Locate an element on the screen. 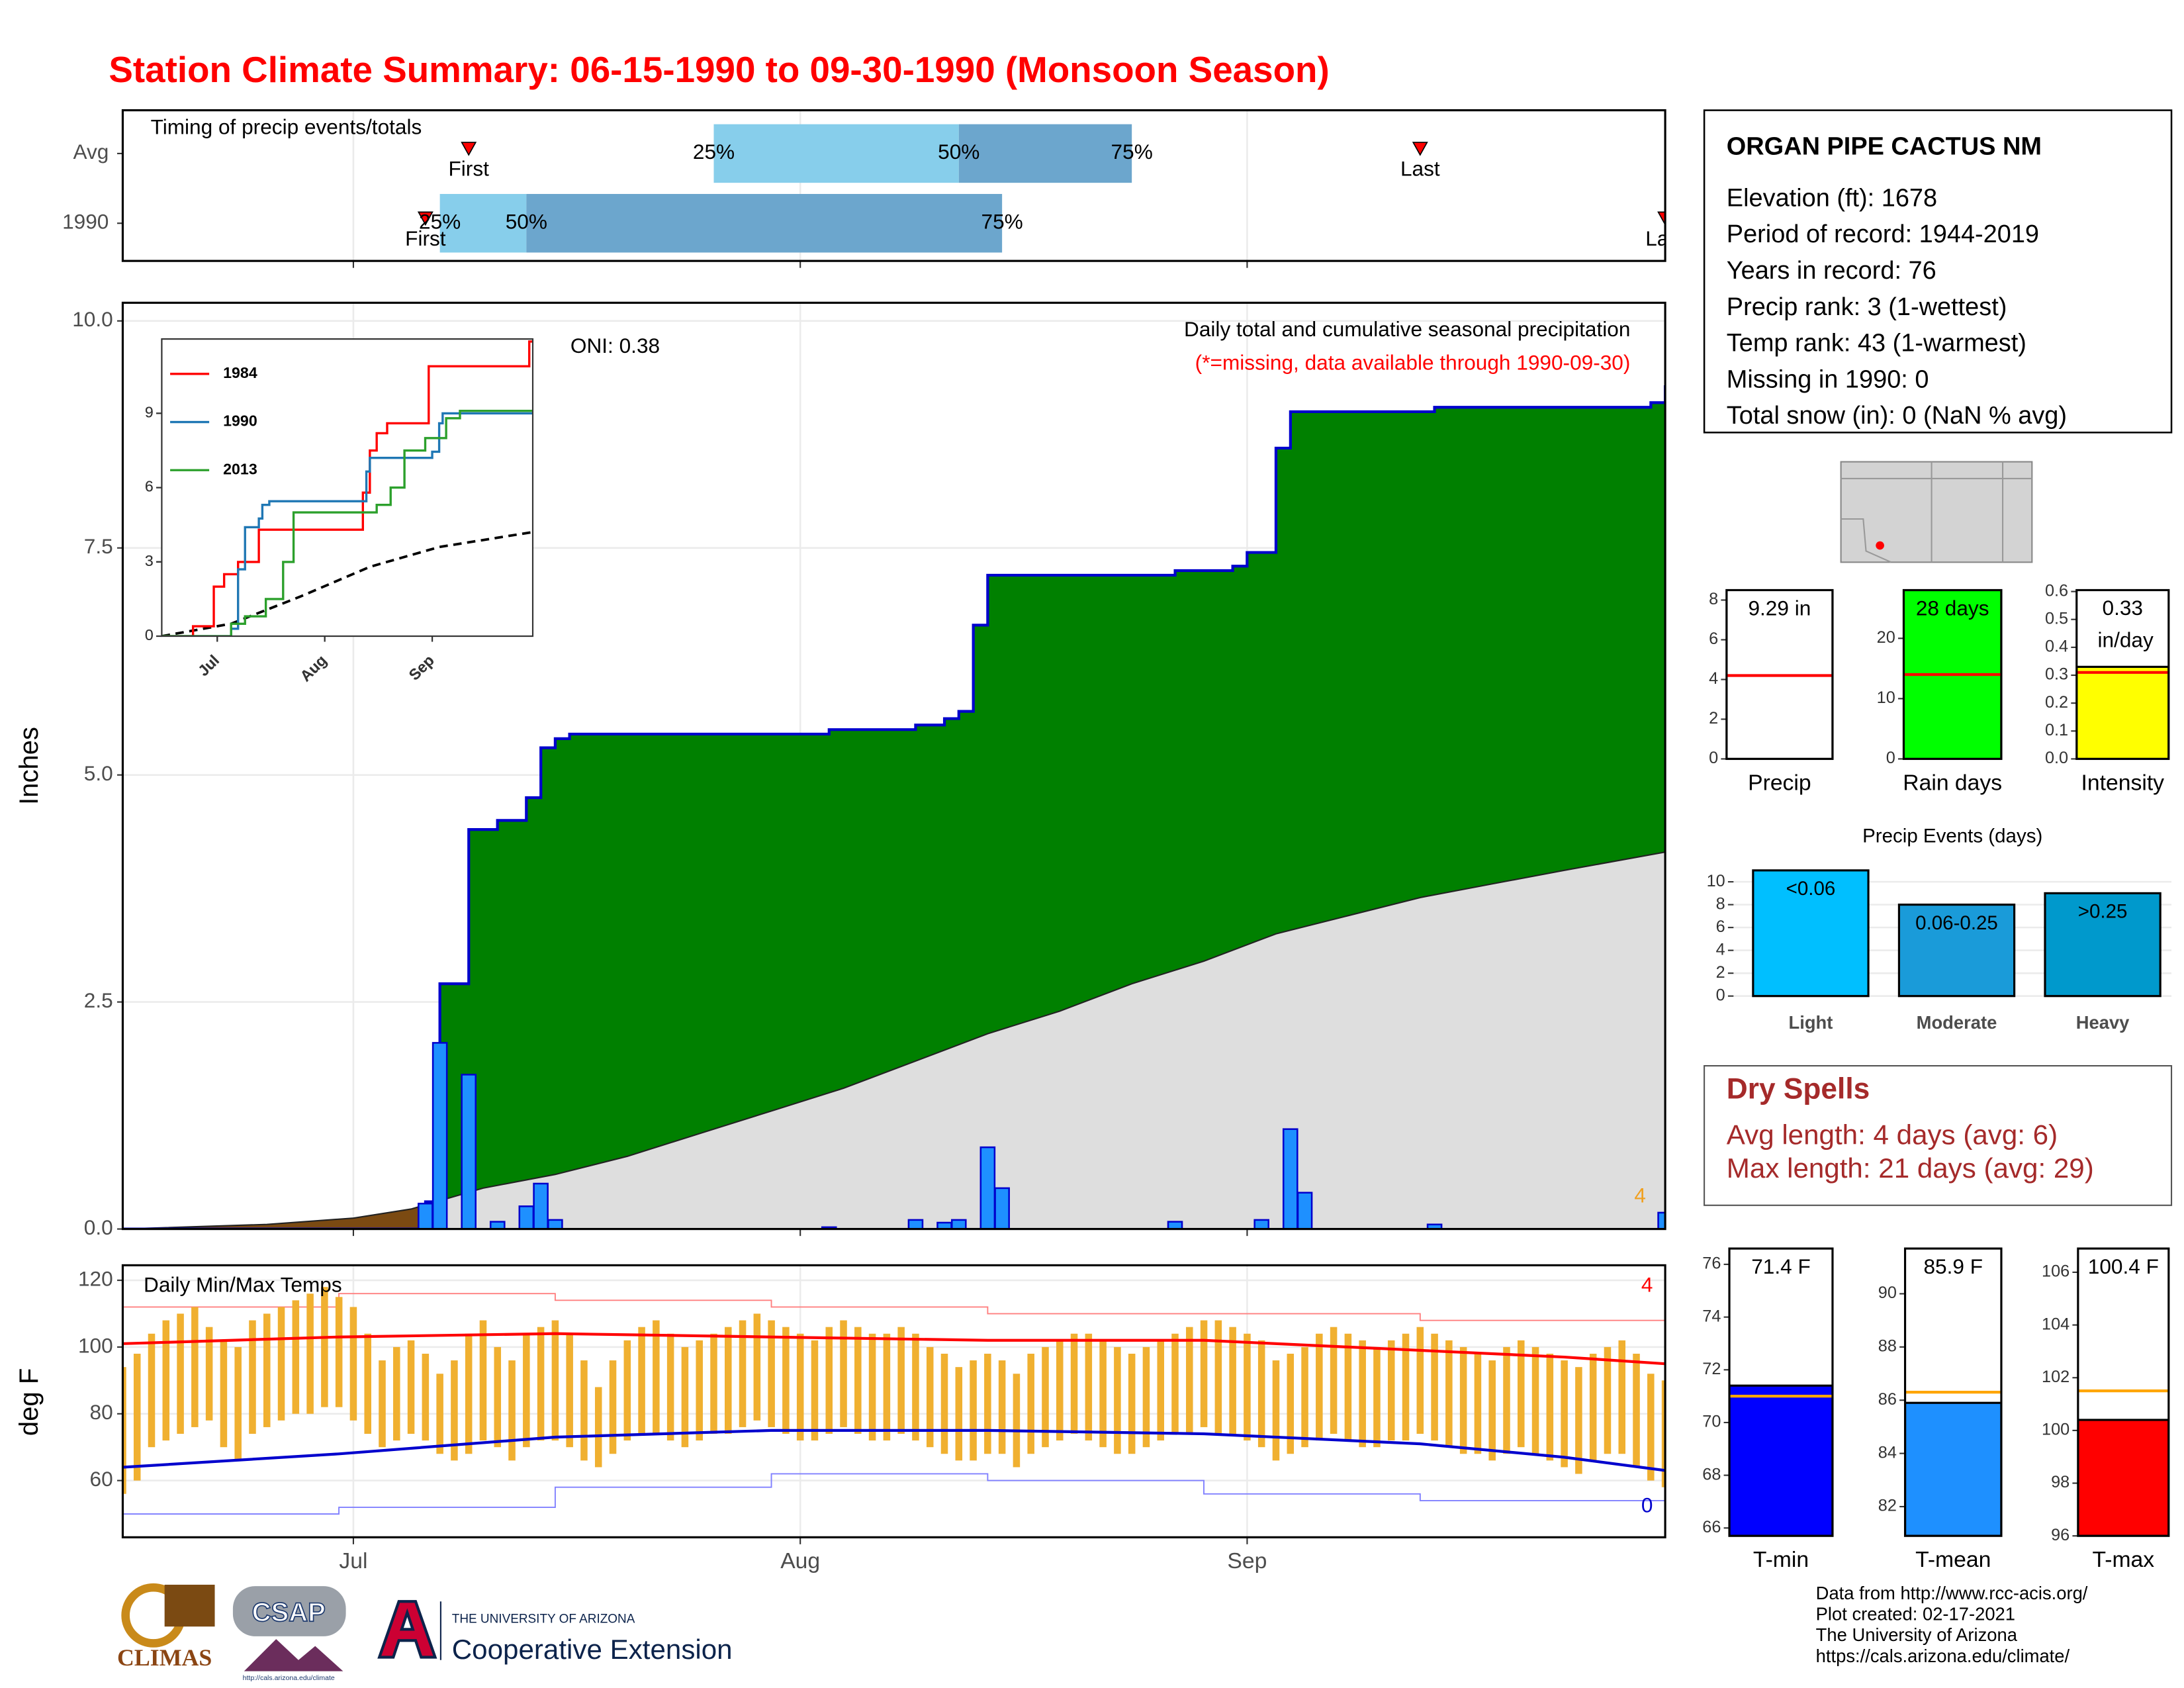 The width and height of the screenshot is (2184, 1688). panel-title: Daily Min/Max Temps is located at coordinates (243, 1284).